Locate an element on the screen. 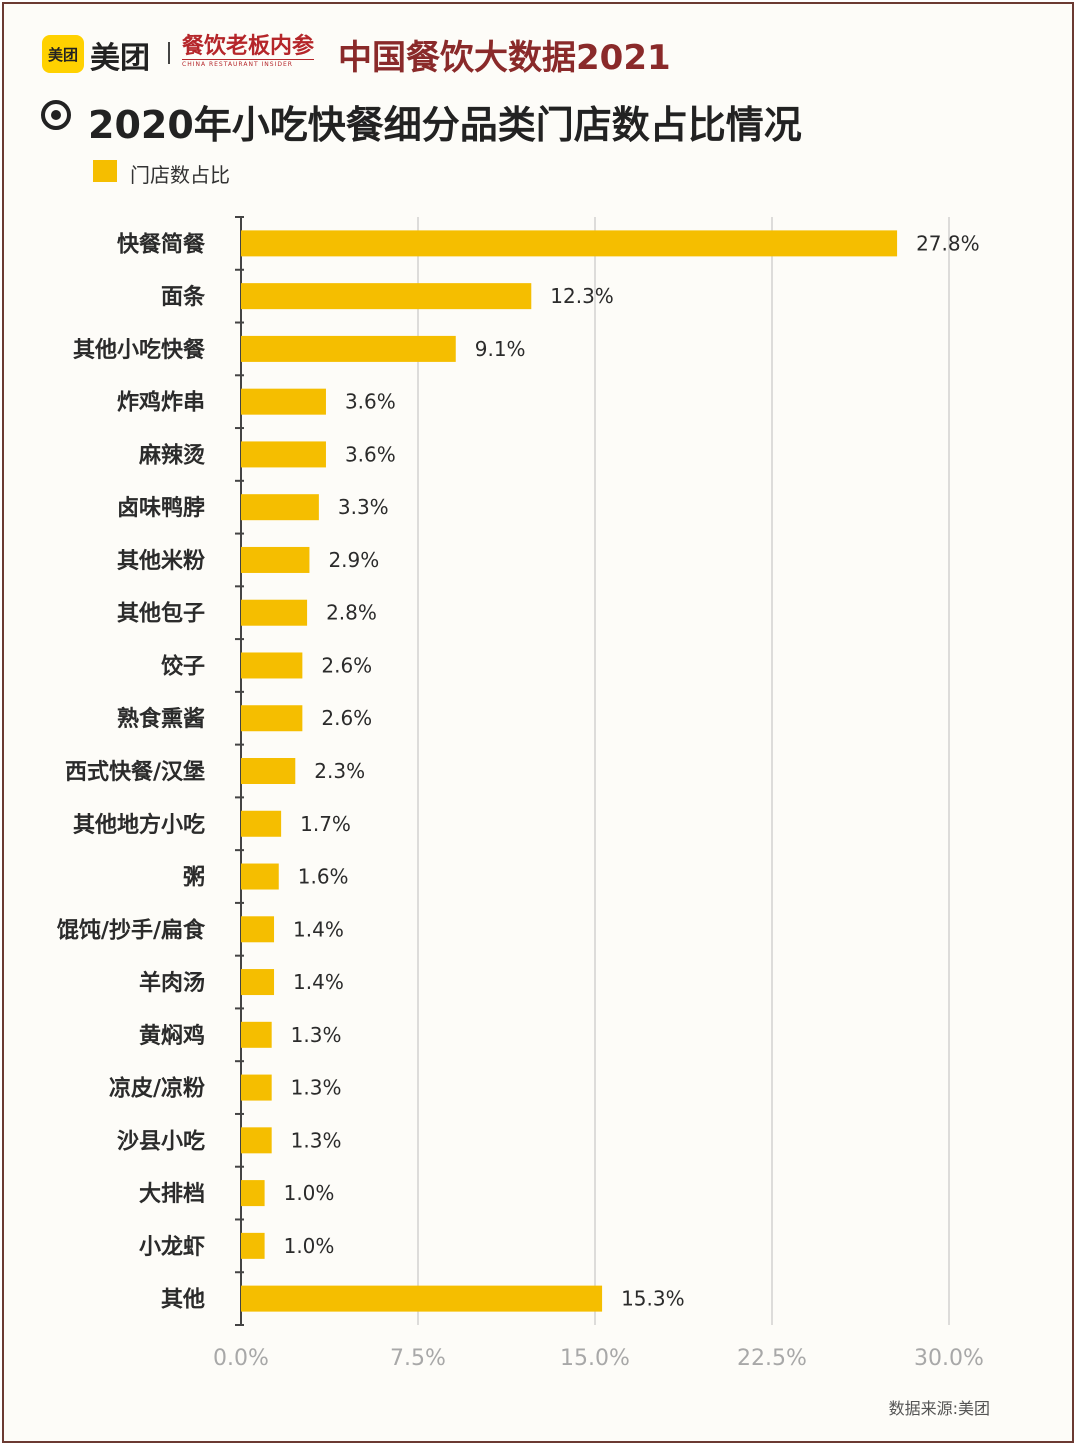  legend-swatch is located at coordinates (105, 171).